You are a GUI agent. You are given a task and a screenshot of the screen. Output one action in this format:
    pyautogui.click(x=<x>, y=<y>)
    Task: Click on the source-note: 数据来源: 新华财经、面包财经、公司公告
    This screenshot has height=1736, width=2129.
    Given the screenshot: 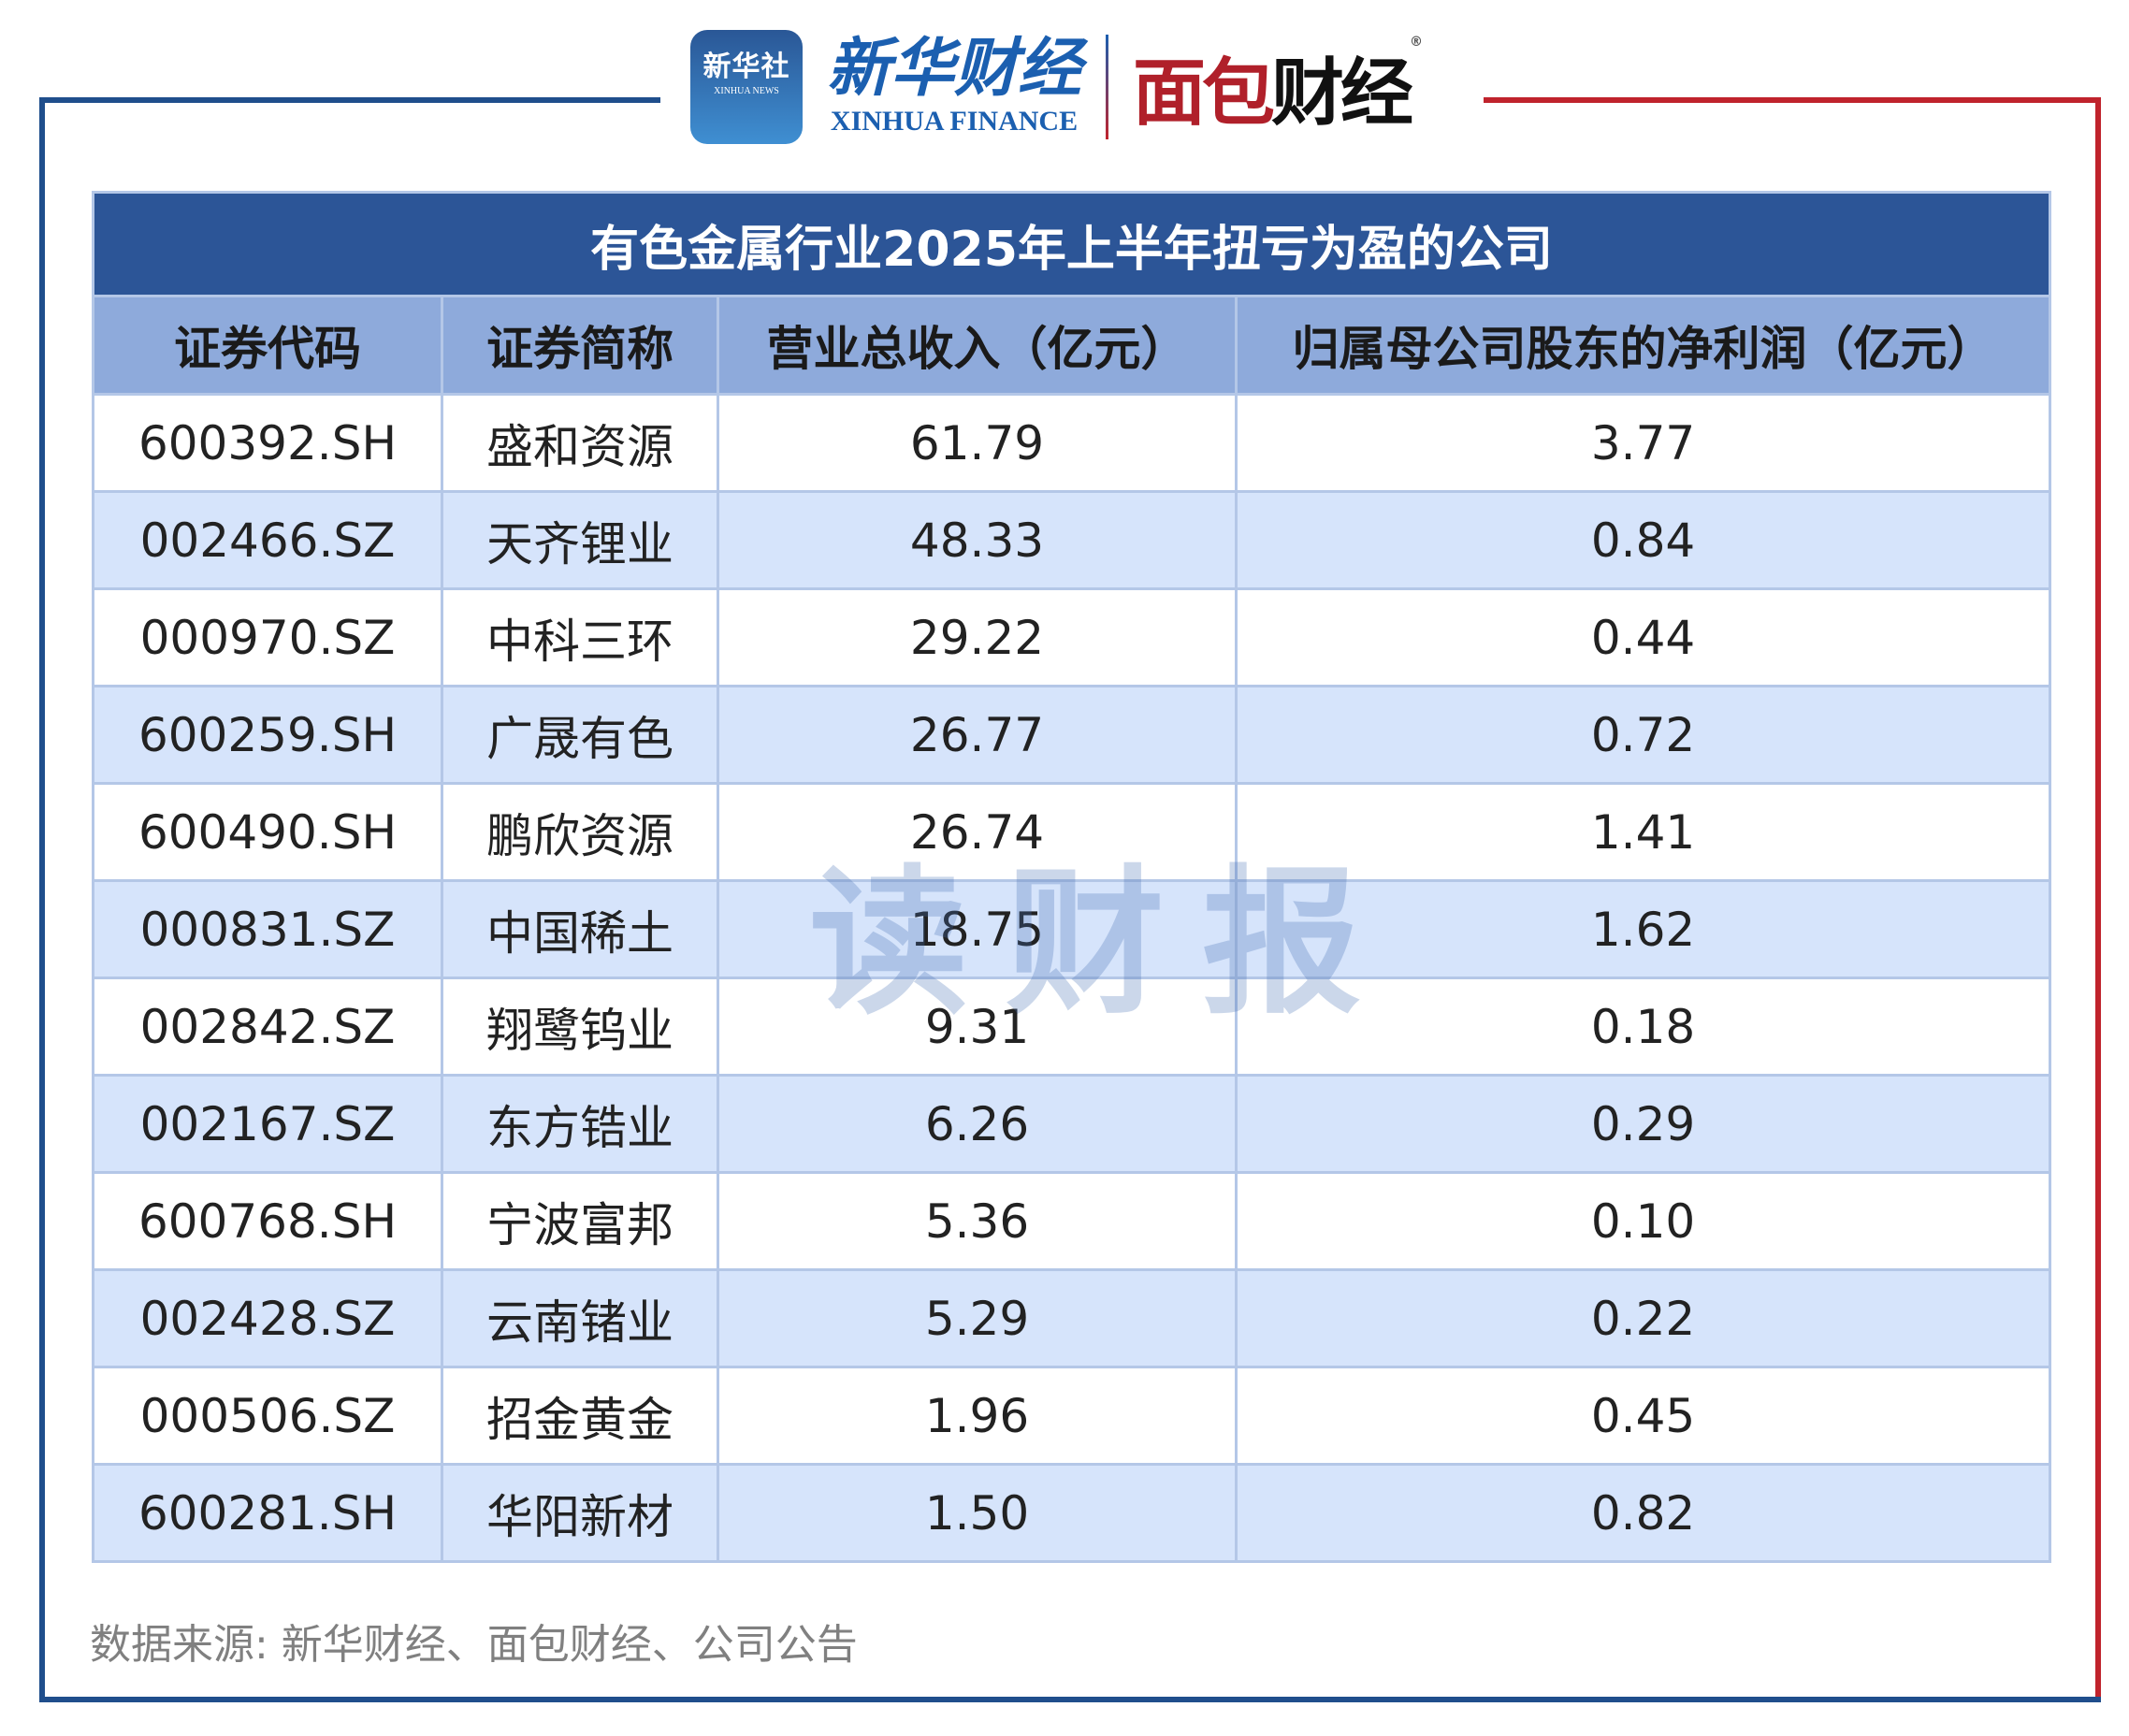 What is the action you would take?
    pyautogui.click(x=474, y=1645)
    